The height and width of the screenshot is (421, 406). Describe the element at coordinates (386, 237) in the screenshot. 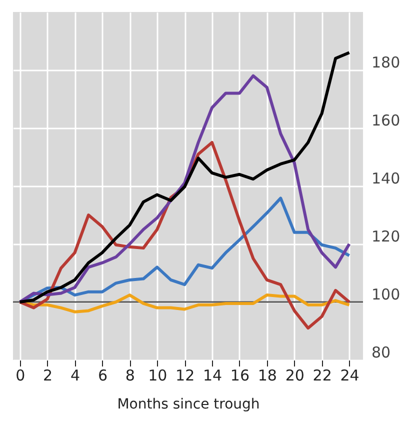

I see `y-tick-label: 120` at that location.